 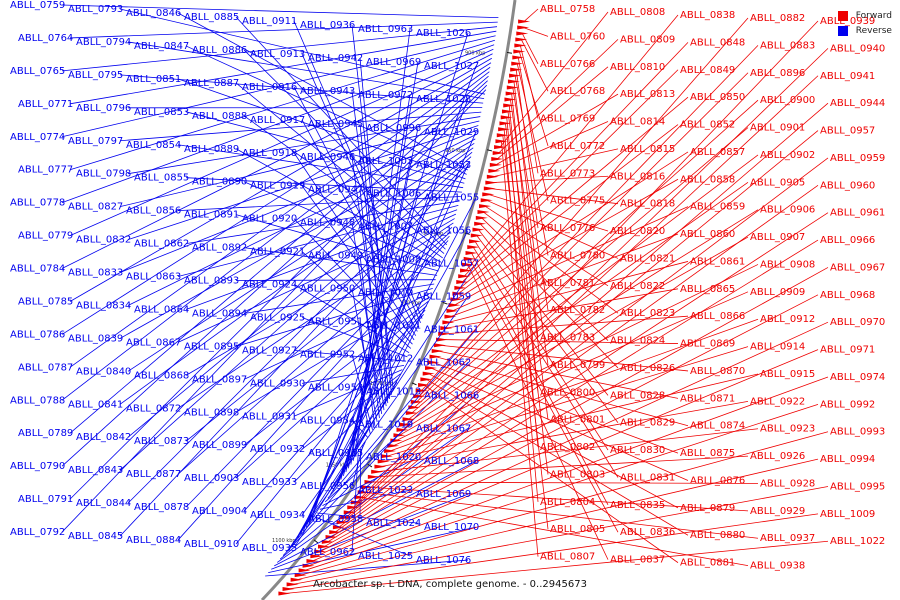 I want to click on feature-label: ABLL_1009, so click(x=847, y=514).